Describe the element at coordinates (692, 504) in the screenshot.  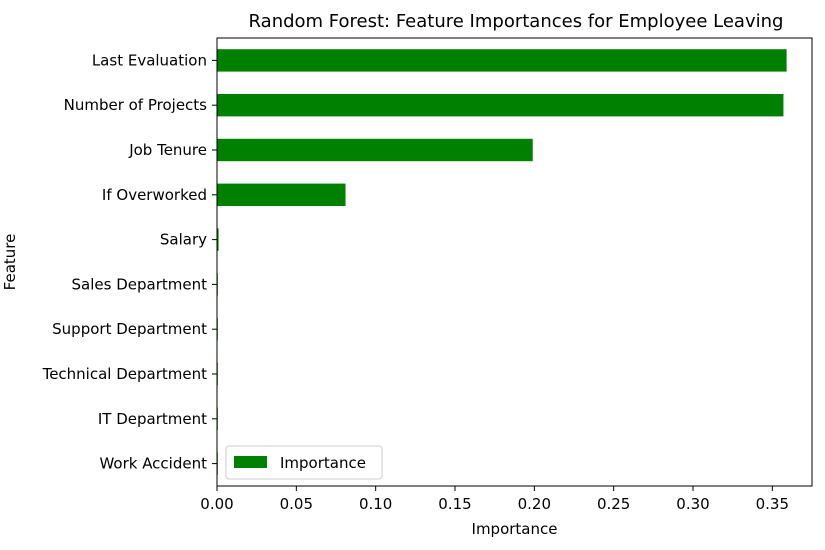
I see `x-tick-label: 0.30` at that location.